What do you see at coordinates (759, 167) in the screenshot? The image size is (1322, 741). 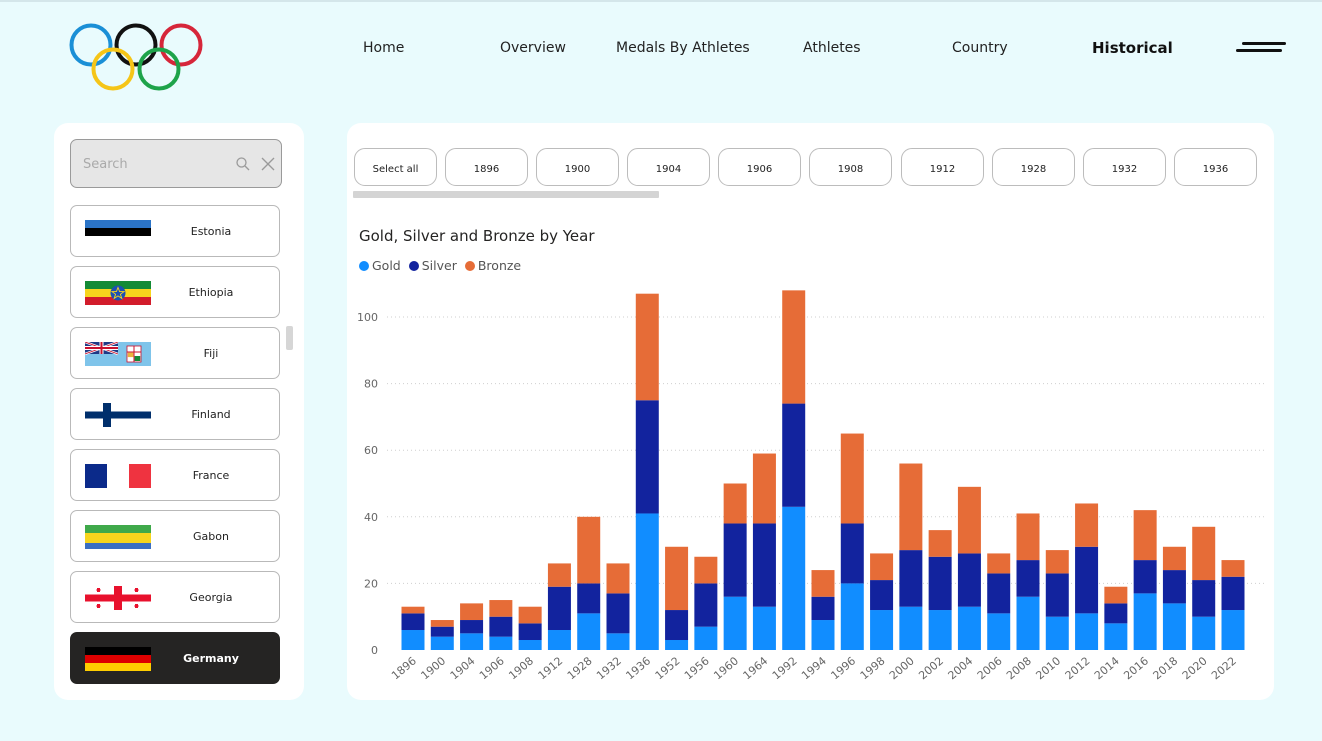 I see `year-button-1906: 1906` at bounding box center [759, 167].